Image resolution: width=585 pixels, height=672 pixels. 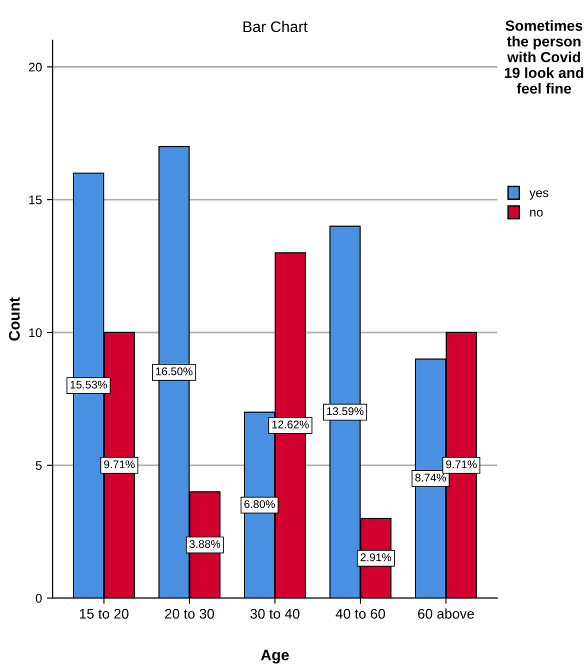 I want to click on annotation: 13.59%, so click(x=345, y=411).